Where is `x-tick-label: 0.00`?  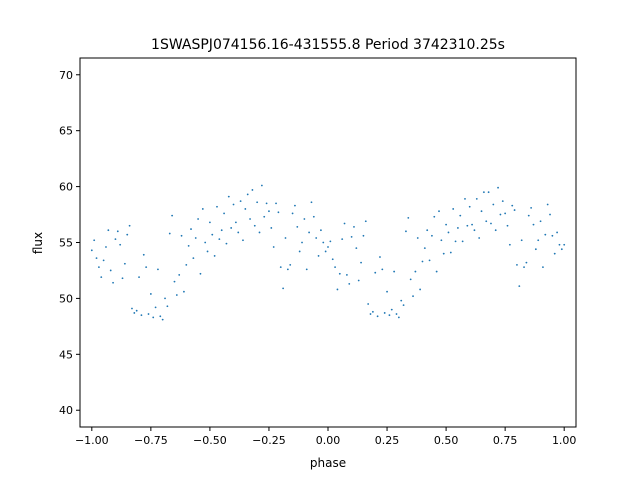 x-tick-label: 0.00 is located at coordinates (328, 440).